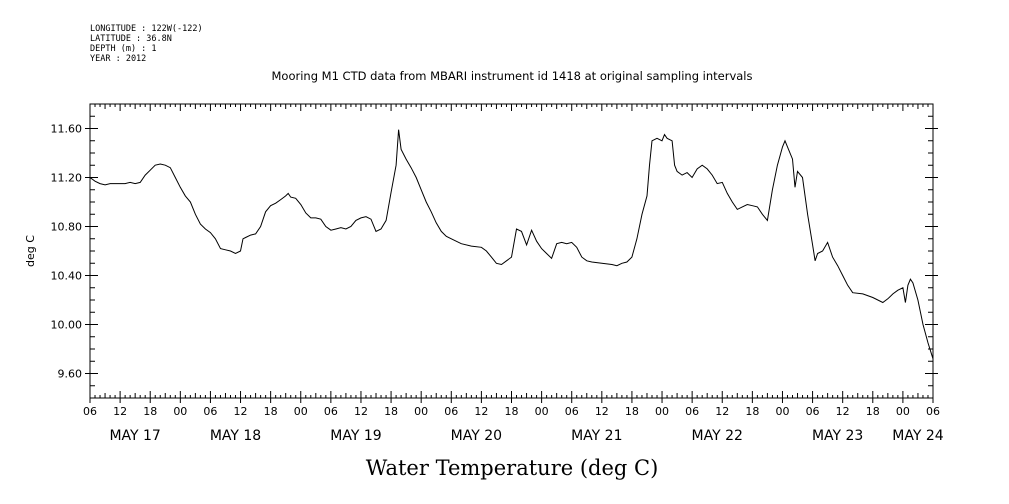 The image size is (1009, 504). Describe the element at coordinates (235, 436) in the screenshot. I see `day-label: MAY 18` at that location.